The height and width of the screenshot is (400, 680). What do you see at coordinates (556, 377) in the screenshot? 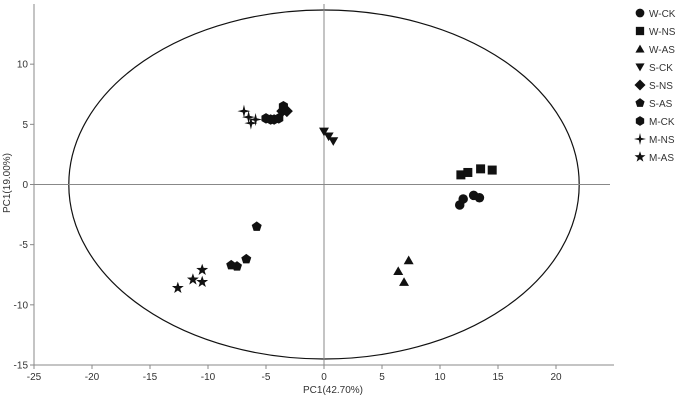
I see `x-tick-label: 20` at bounding box center [556, 377].